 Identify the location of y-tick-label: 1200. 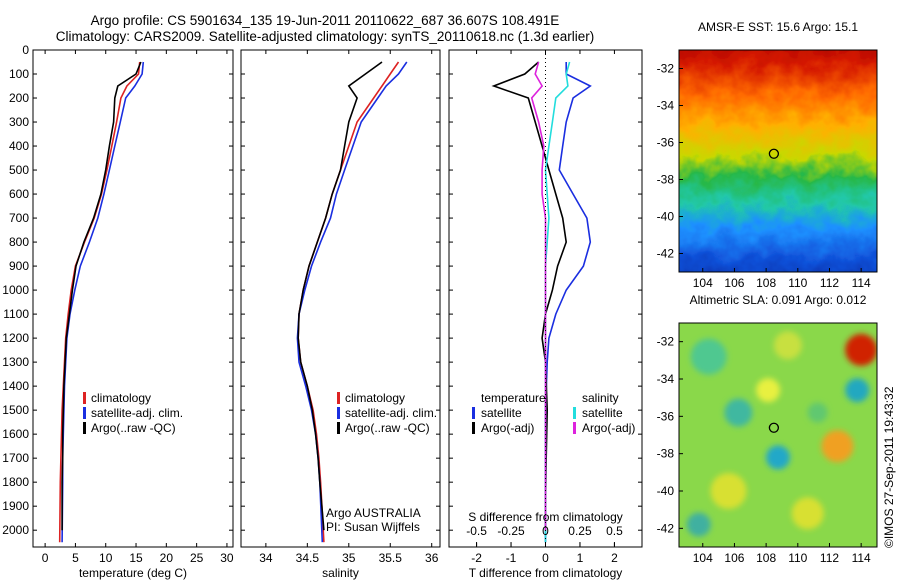
(15, 338).